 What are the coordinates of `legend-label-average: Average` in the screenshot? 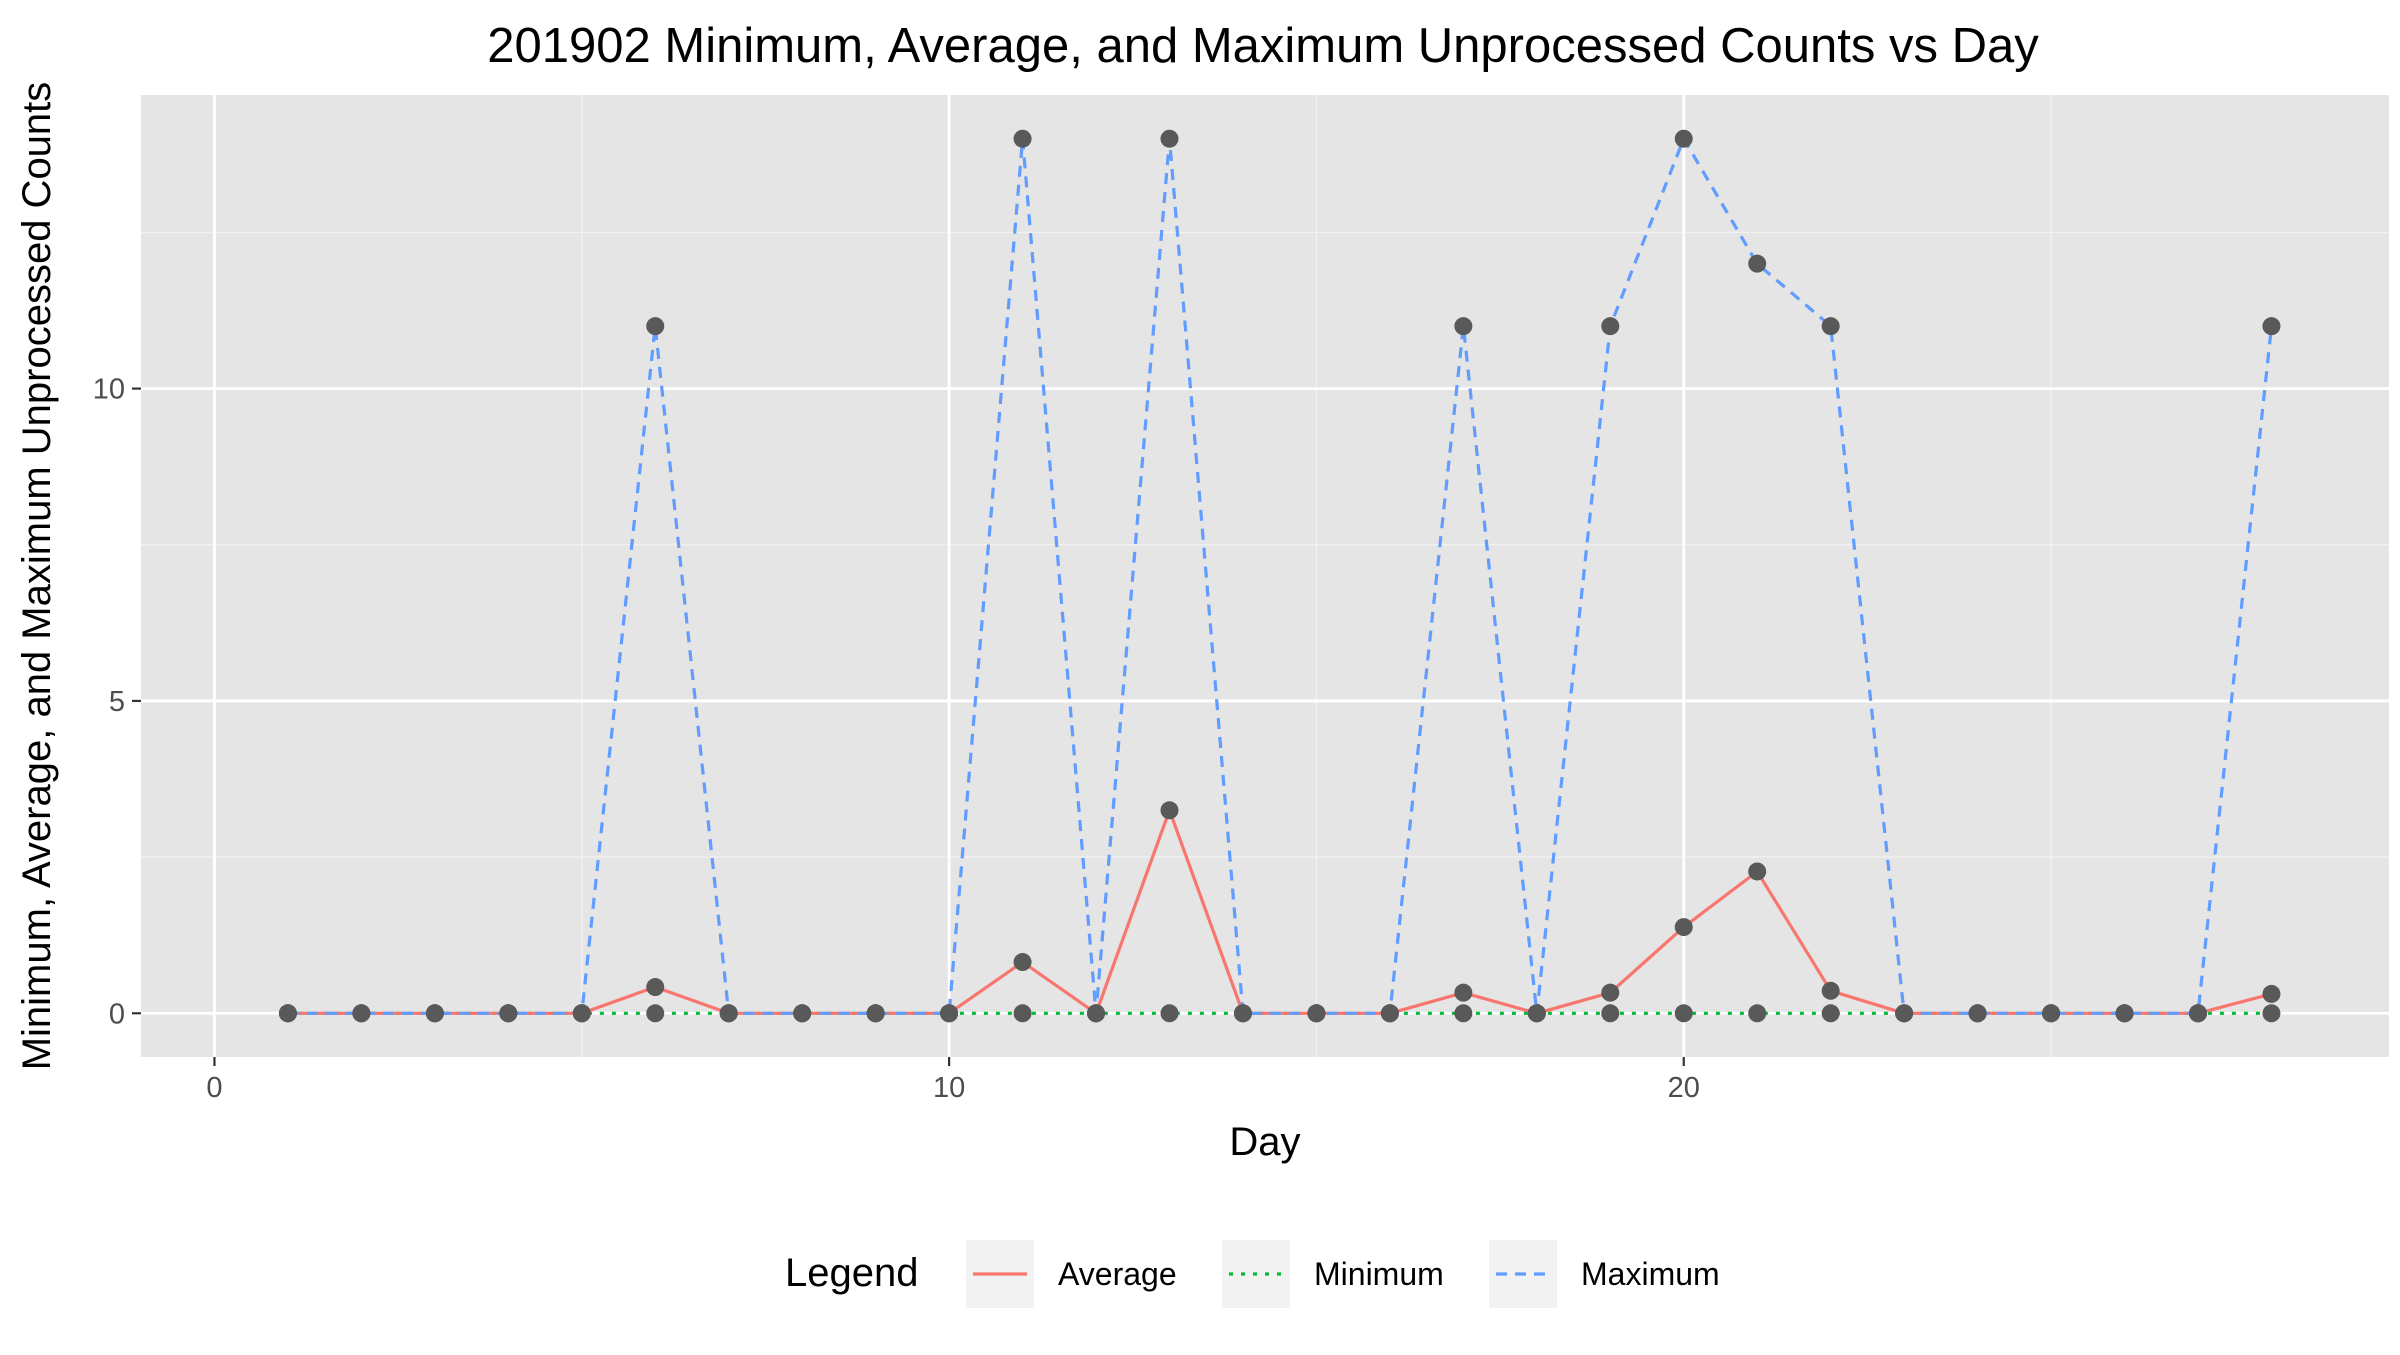 It's located at (1117, 1274).